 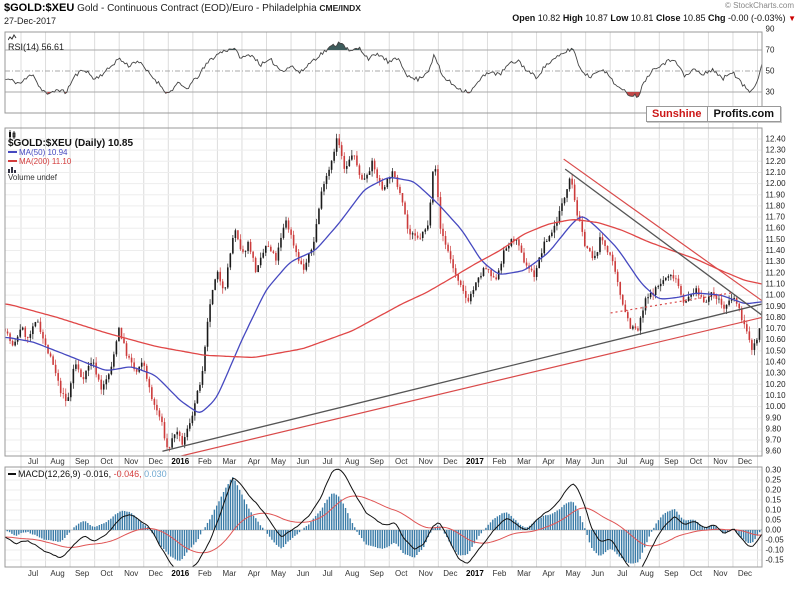 What do you see at coordinates (155, 474) in the screenshot?
I see `macd-hist-value: 0.030` at bounding box center [155, 474].